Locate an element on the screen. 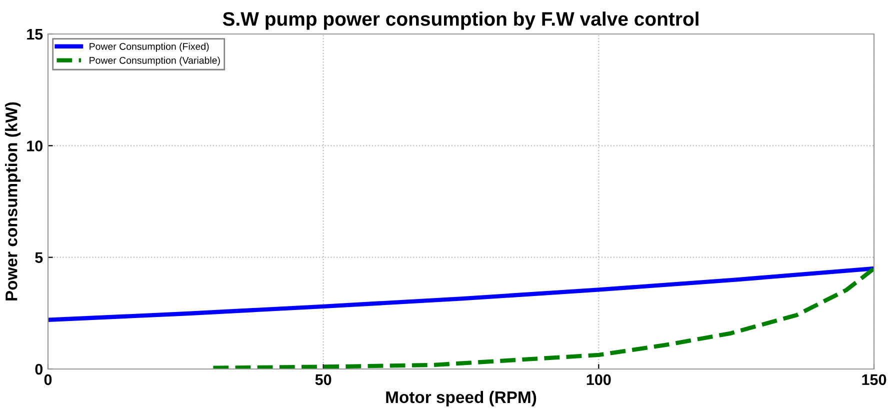 This screenshot has width=895, height=411. legend-label: Power Consumption (Fixed) is located at coordinates (149, 47).